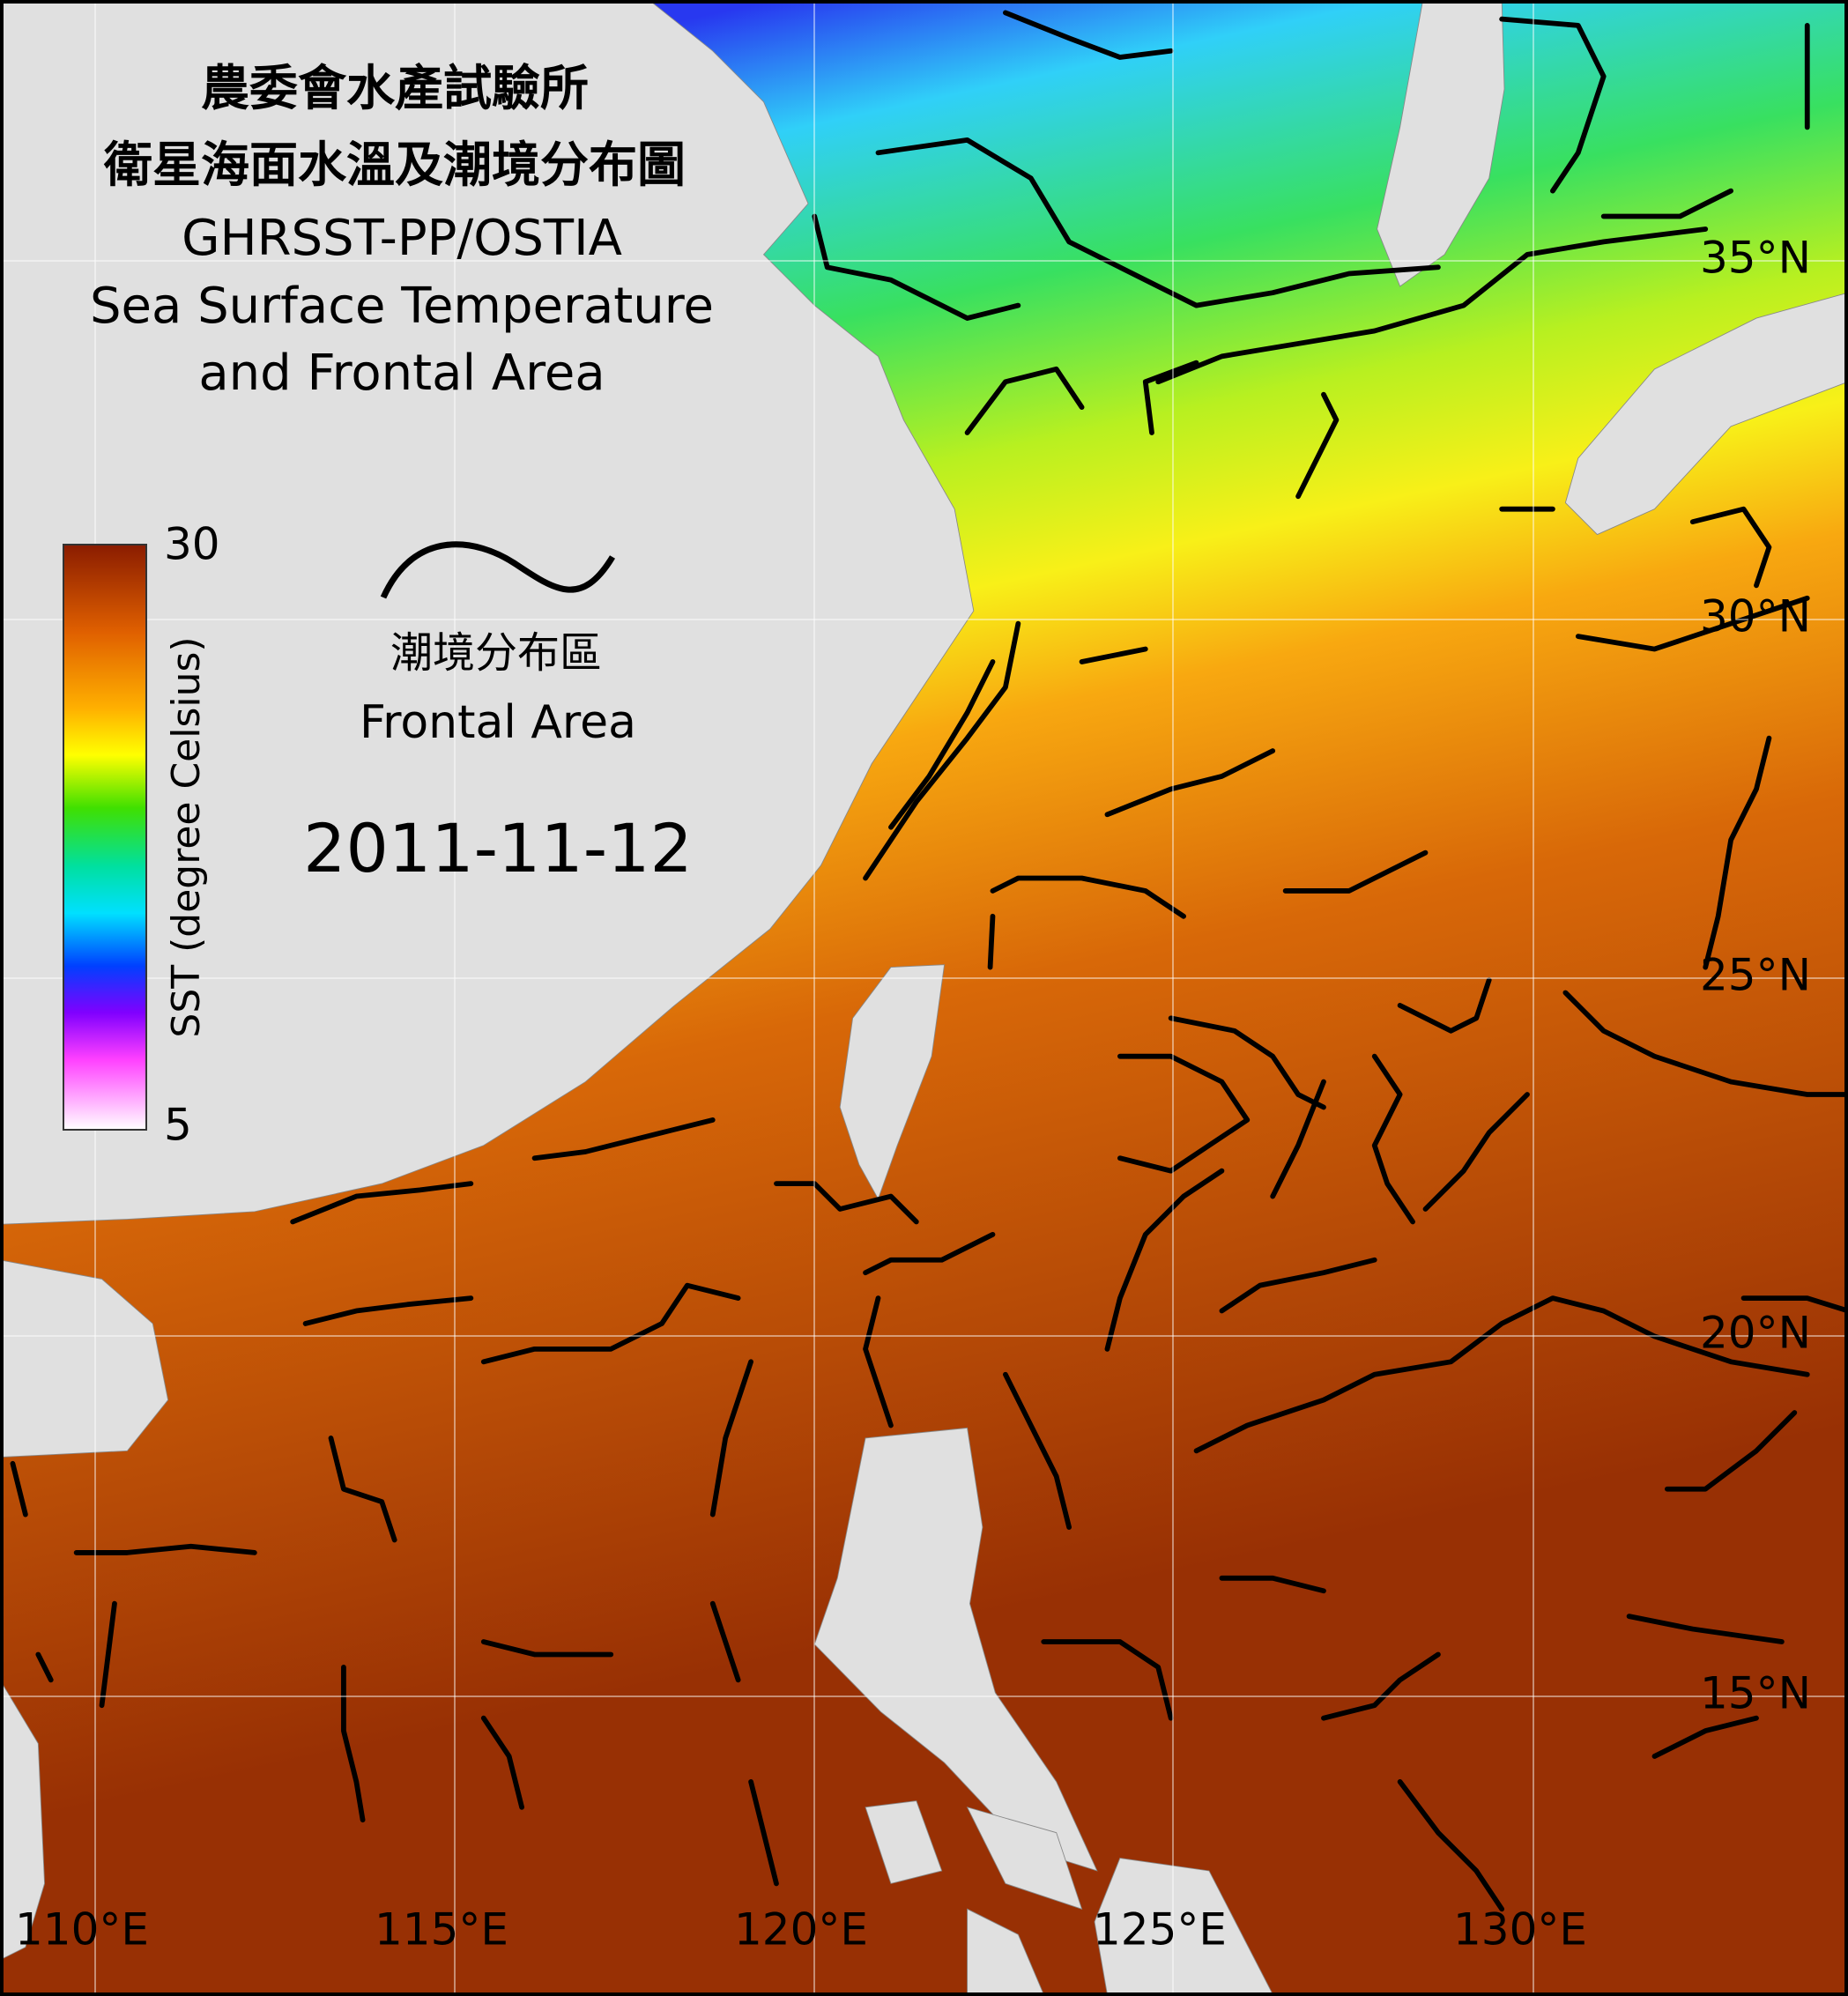  What do you see at coordinates (1755, 616) in the screenshot?
I see `latitude-label: 30°N` at bounding box center [1755, 616].